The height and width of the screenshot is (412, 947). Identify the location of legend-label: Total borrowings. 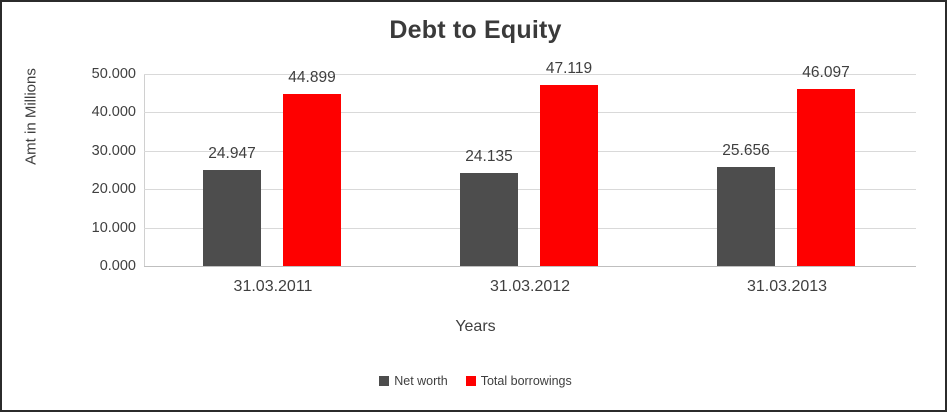
(526, 381).